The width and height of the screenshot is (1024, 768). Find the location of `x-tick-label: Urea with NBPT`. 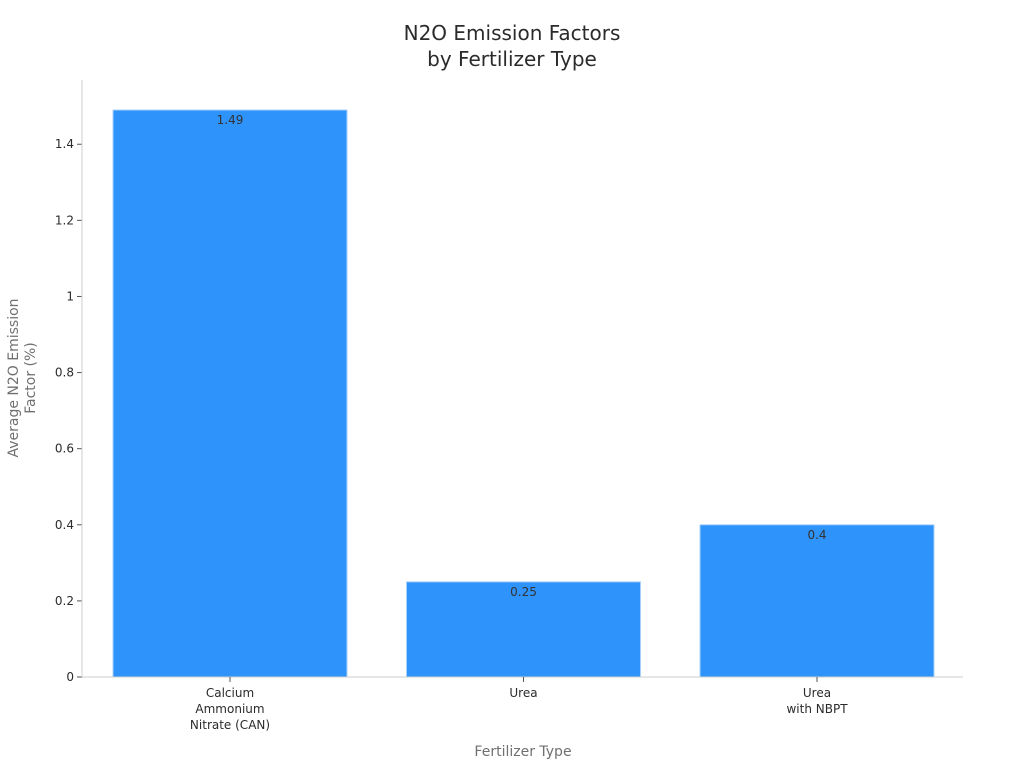

x-tick-label: Urea with NBPT is located at coordinates (817, 701).